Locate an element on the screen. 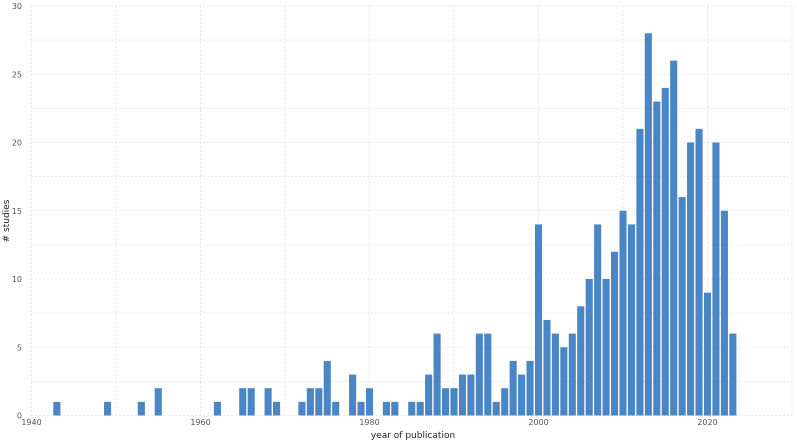 The width and height of the screenshot is (797, 443). y-tick-label: 20 is located at coordinates (17, 143).